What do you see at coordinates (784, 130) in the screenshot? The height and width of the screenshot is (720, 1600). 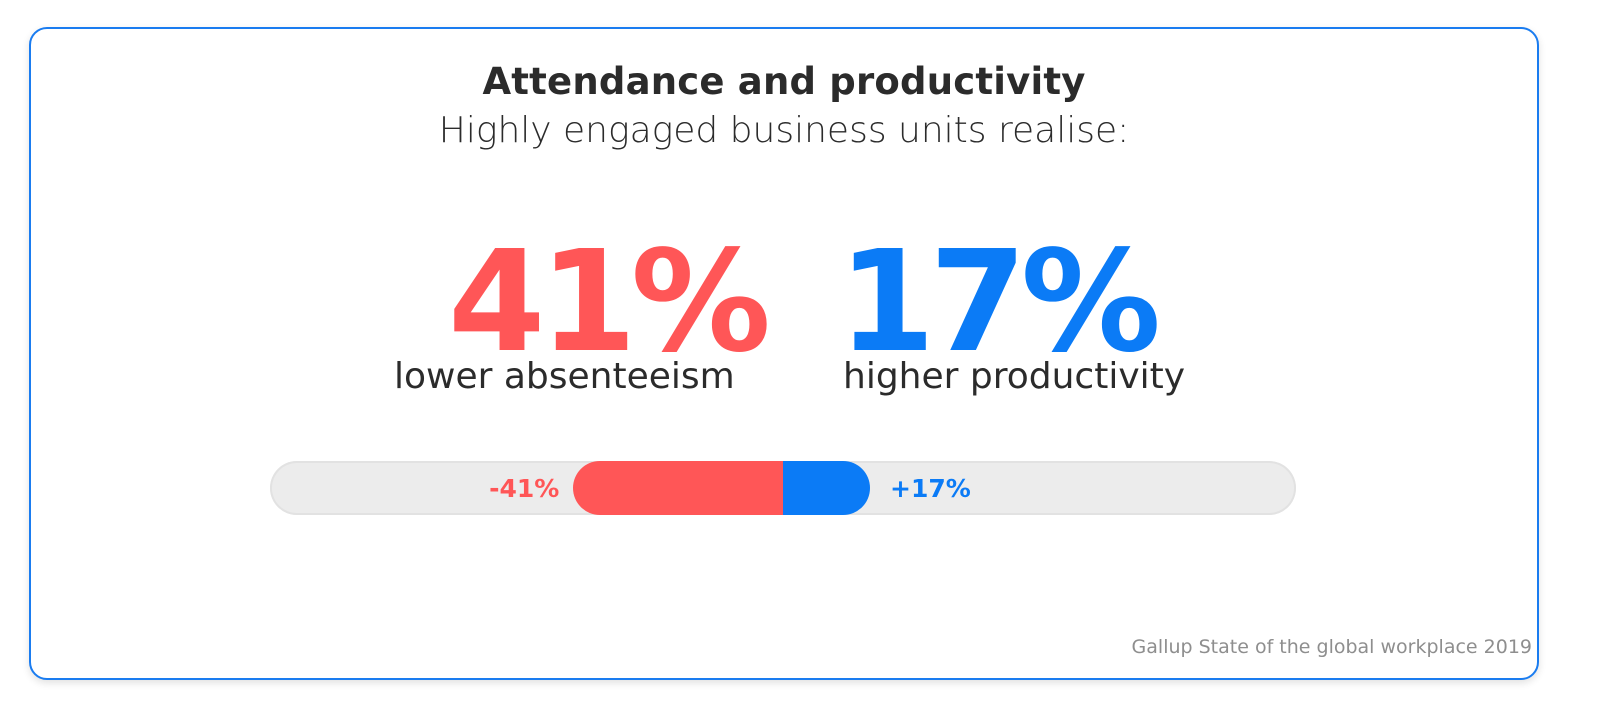 I see `chart-subtitle: Highly engaged business units realise:` at bounding box center [784, 130].